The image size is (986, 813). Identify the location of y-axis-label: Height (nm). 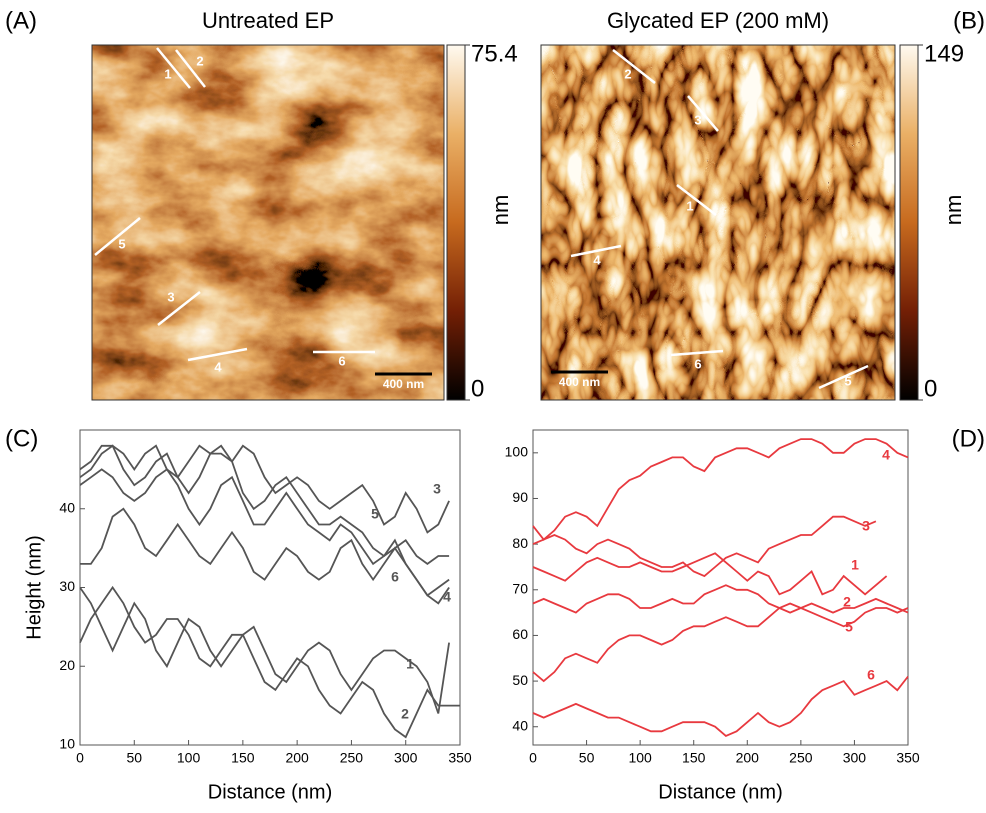
(34, 587).